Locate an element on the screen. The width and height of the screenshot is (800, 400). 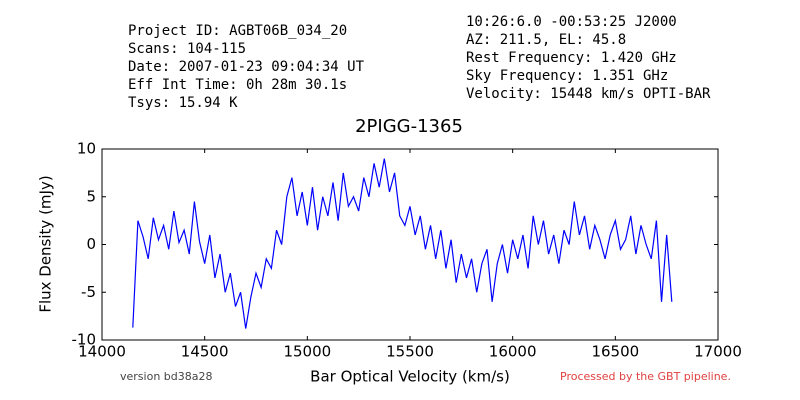
header-line: Tsys: 15.94 K is located at coordinates (183, 103).